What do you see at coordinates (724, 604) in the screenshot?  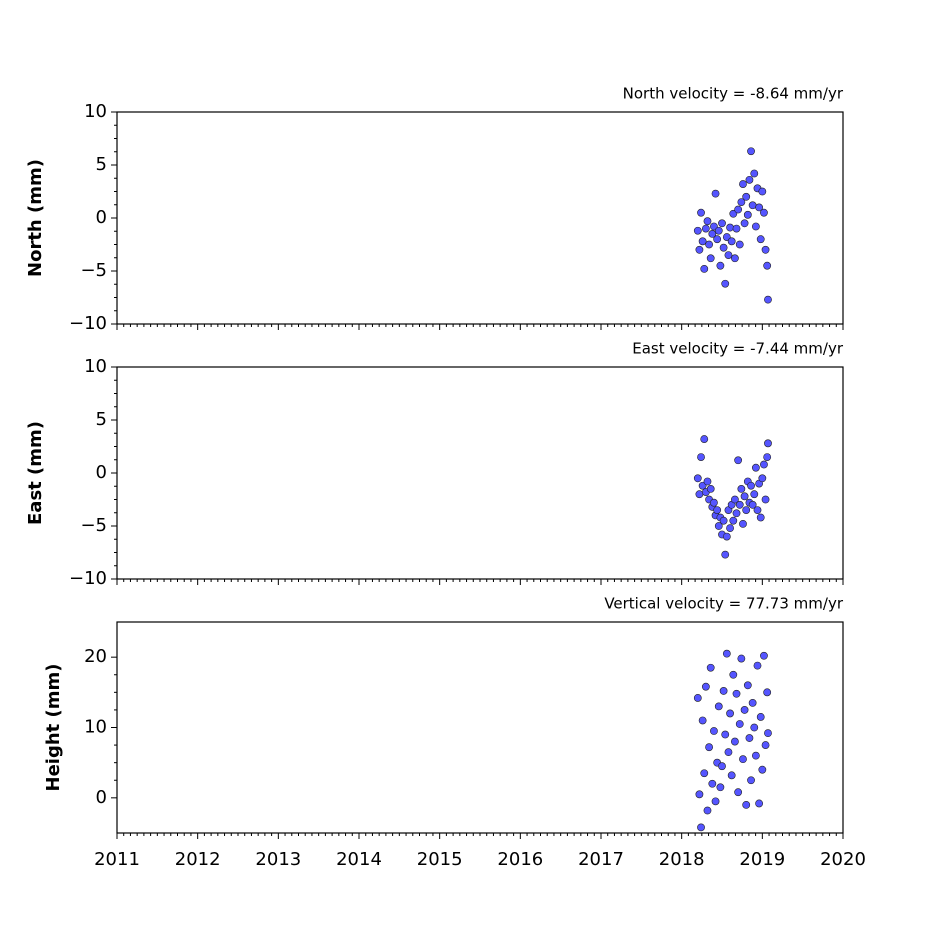 I see `panel-title: Vertical velocity = 77.73 mm/yr` at bounding box center [724, 604].